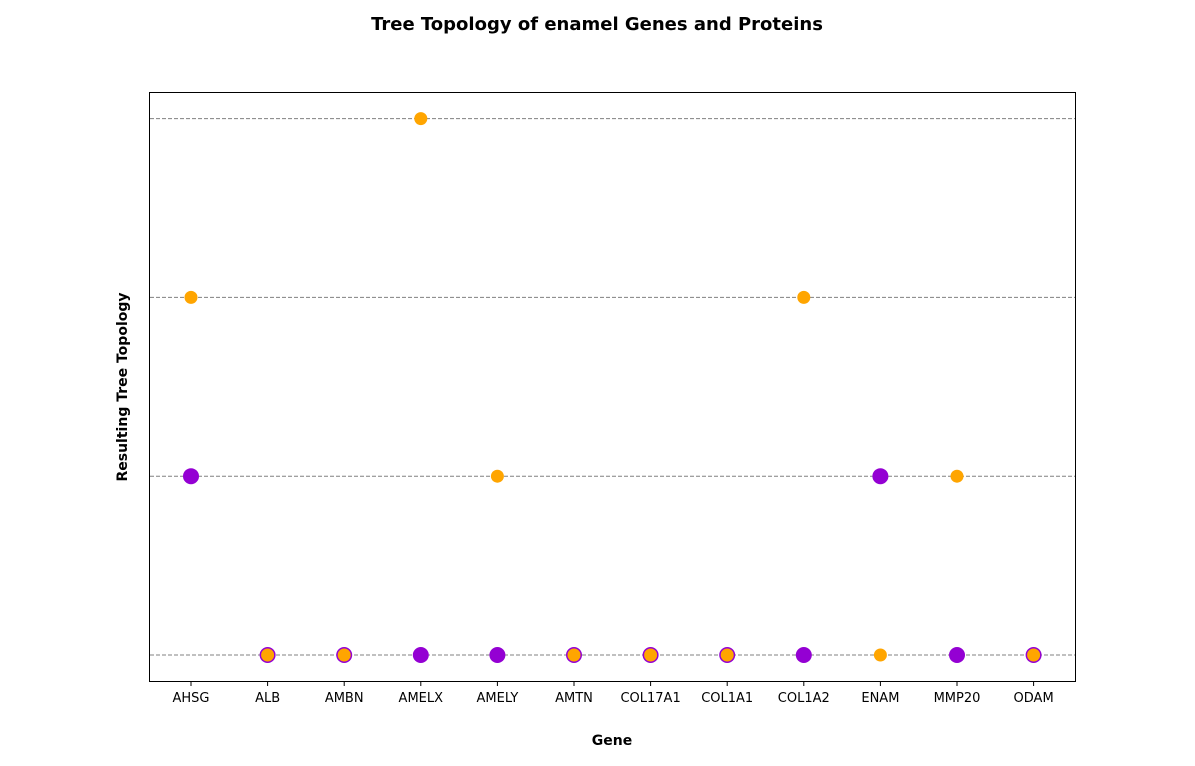  I want to click on x-tick-label: ALB, so click(267, 698).